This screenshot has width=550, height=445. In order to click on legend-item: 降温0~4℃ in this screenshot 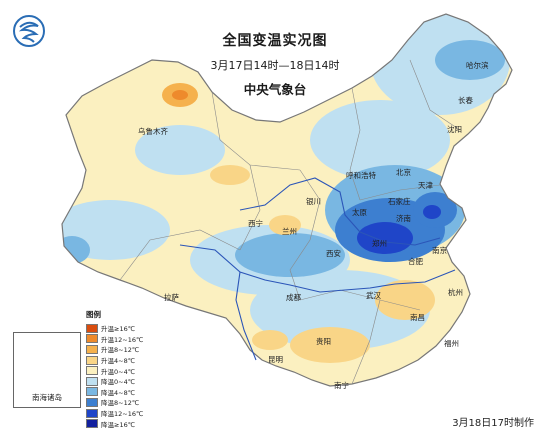, I will do `click(126, 381)`.